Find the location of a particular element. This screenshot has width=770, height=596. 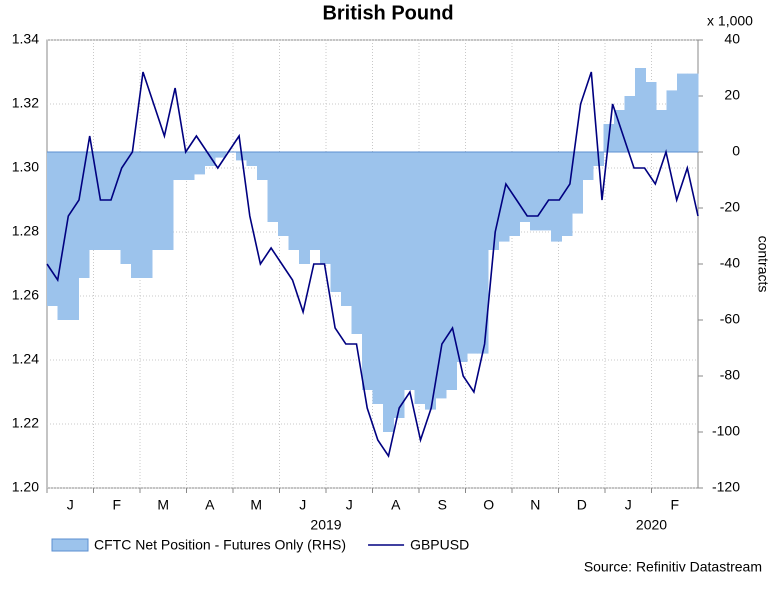

source: Source: Refinitiv Datastream is located at coordinates (673, 567).